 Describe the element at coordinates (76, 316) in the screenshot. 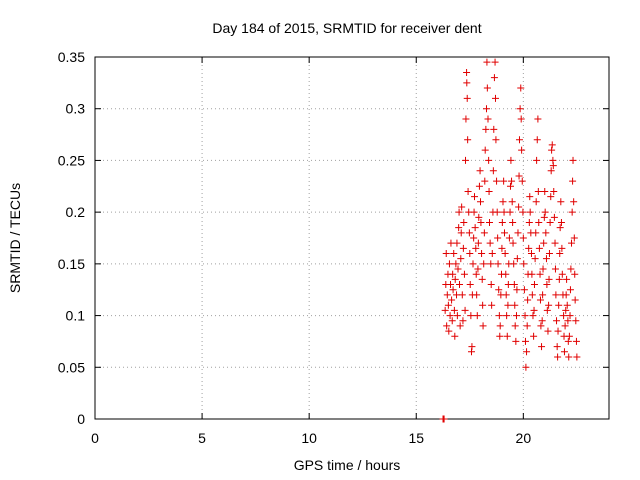

I see `y-tick-label: 0.1` at that location.